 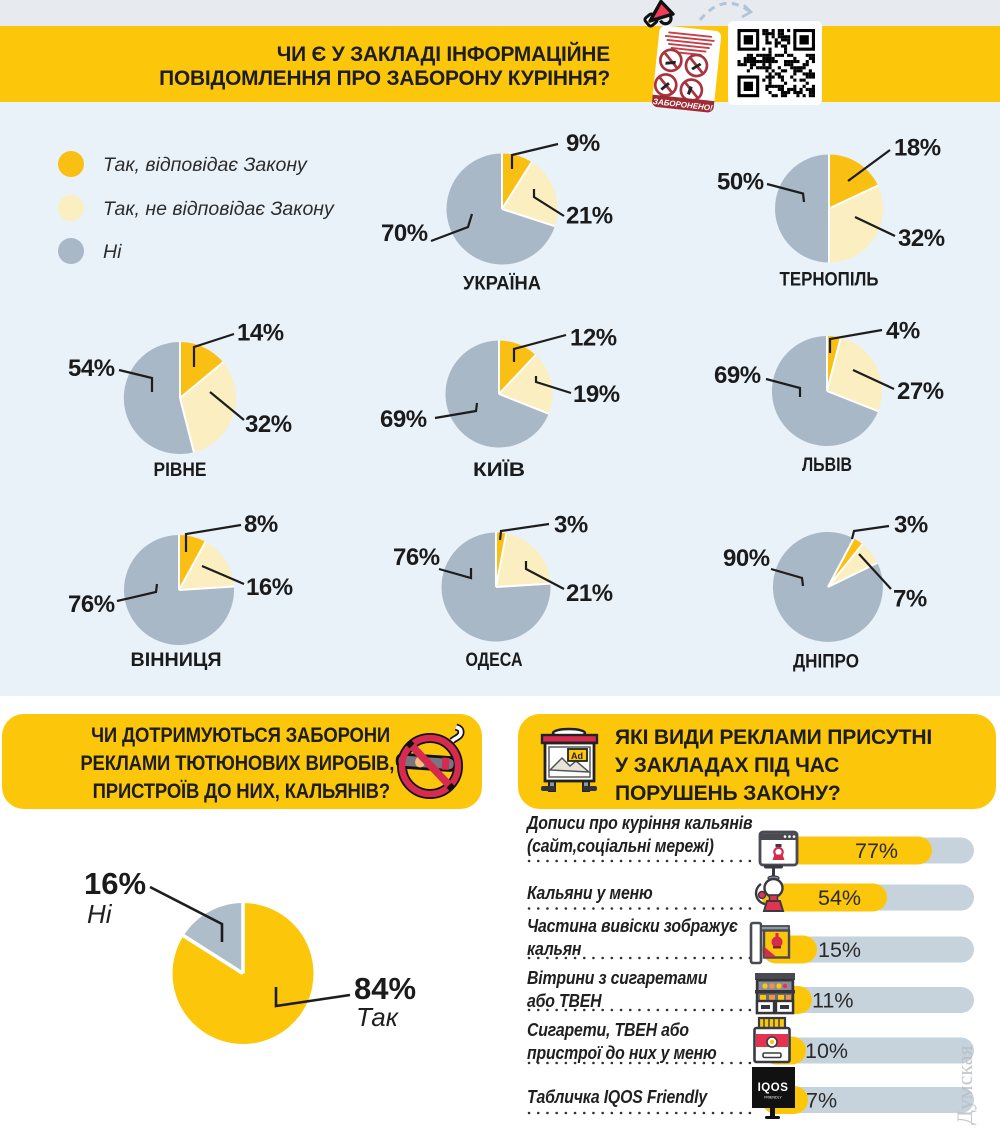 What do you see at coordinates (494, 660) in the screenshot?
I see `svg-text: ОДЕСА` at bounding box center [494, 660].